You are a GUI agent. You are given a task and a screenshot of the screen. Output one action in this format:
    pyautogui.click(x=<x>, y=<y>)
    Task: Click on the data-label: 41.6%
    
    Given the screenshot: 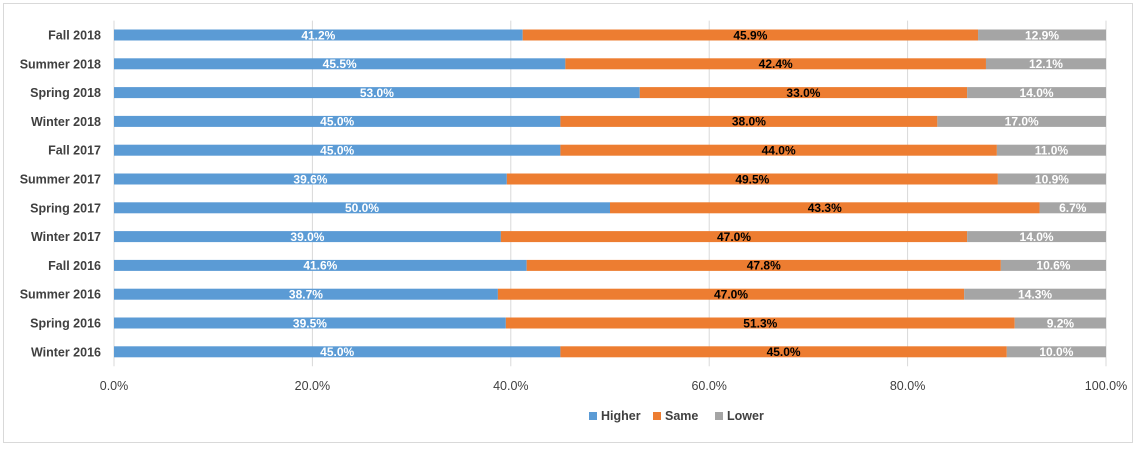 What is the action you would take?
    pyautogui.click(x=320, y=266)
    